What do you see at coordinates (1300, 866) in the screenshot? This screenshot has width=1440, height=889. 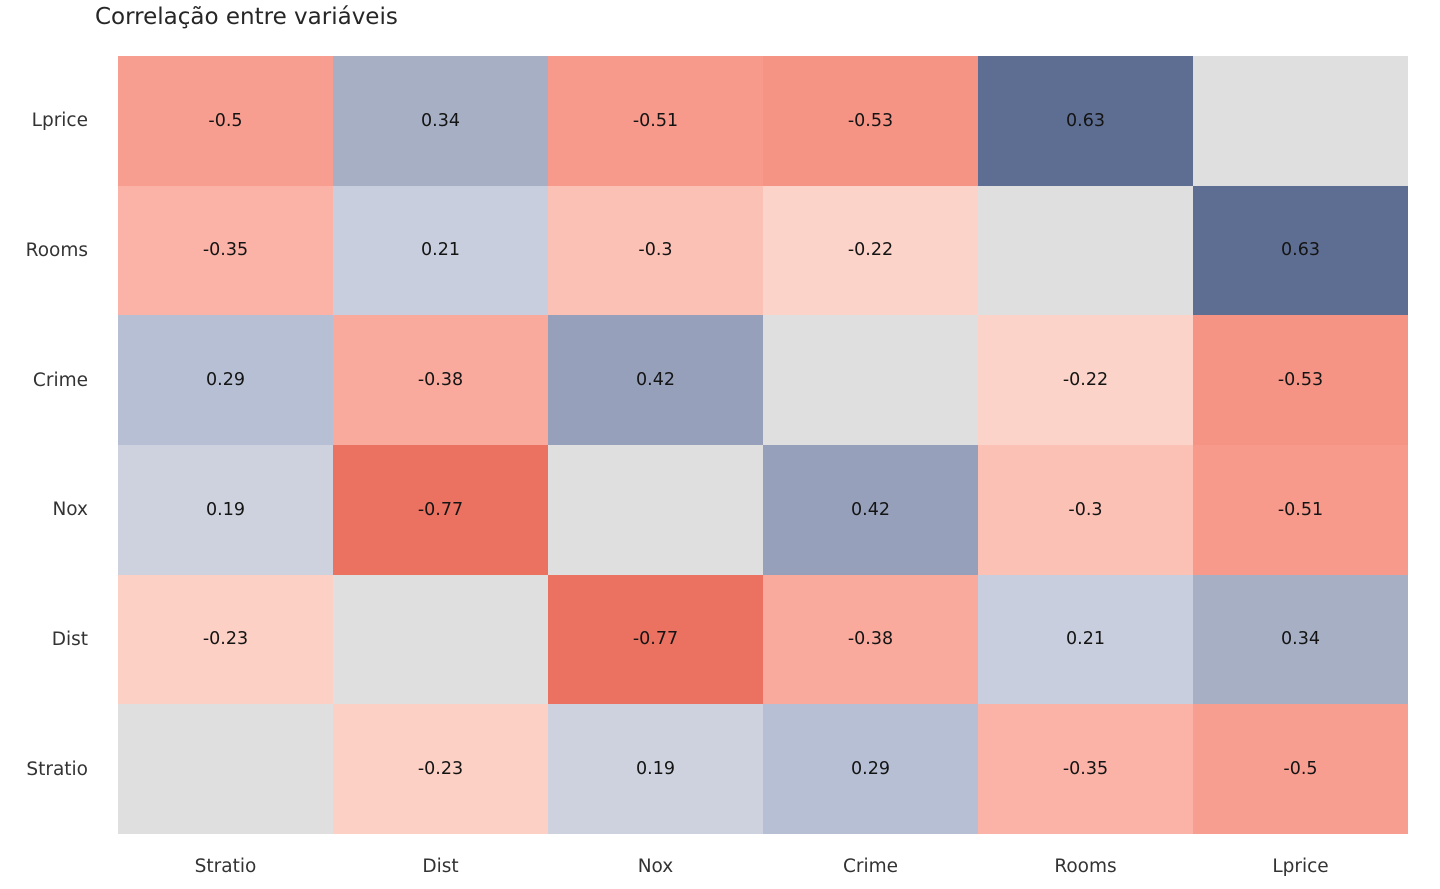 I see `x-axis-label: Lprice` at bounding box center [1300, 866].